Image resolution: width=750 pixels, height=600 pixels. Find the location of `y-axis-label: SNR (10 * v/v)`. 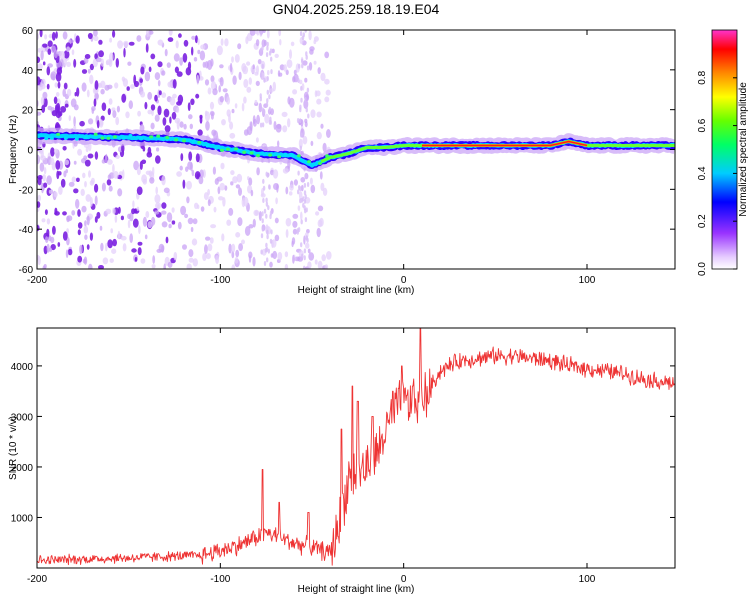

y-axis-label: SNR (10 * v/v) is located at coordinates (13, 448).